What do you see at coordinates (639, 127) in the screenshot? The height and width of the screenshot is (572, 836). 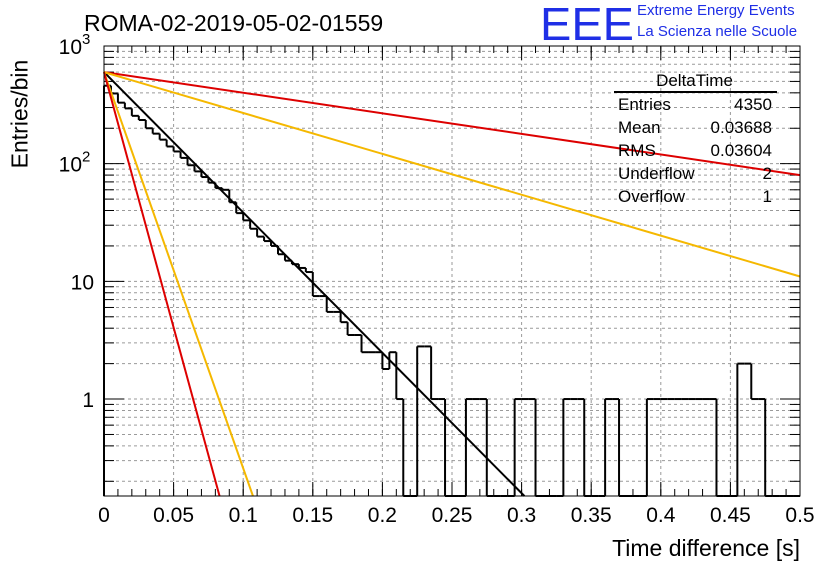 I see `stats-key: Mean` at bounding box center [639, 127].